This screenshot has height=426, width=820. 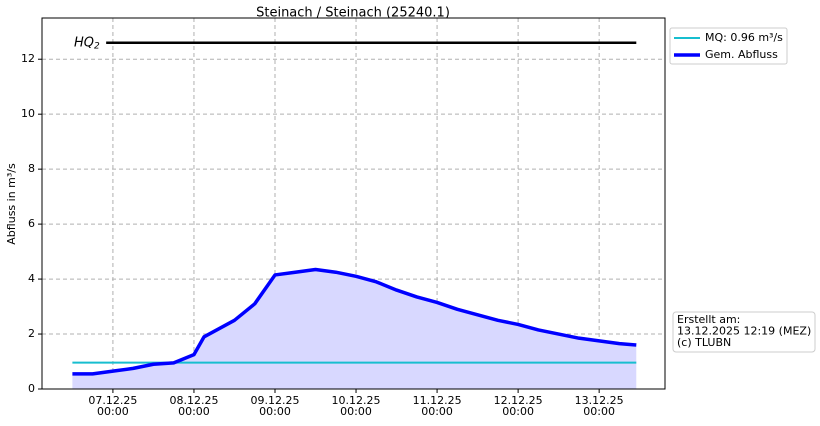 I want to click on x-tick-label: 13.12.25 00:00, so click(x=599, y=406).